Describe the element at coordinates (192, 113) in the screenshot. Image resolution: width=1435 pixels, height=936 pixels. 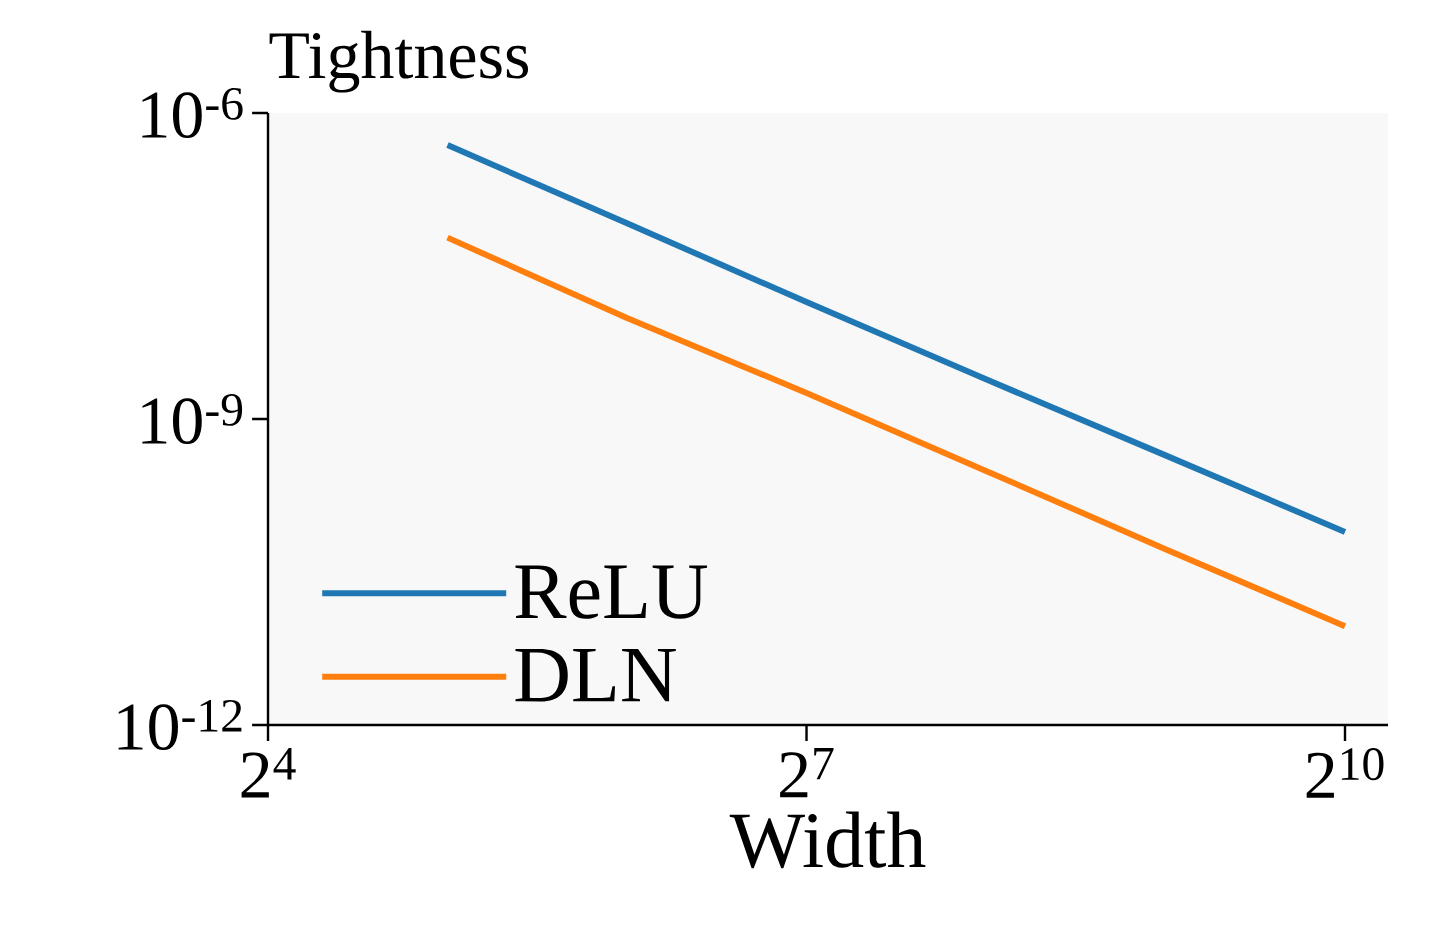
I see `y-tick-label: 10$^{-6}$` at that location.